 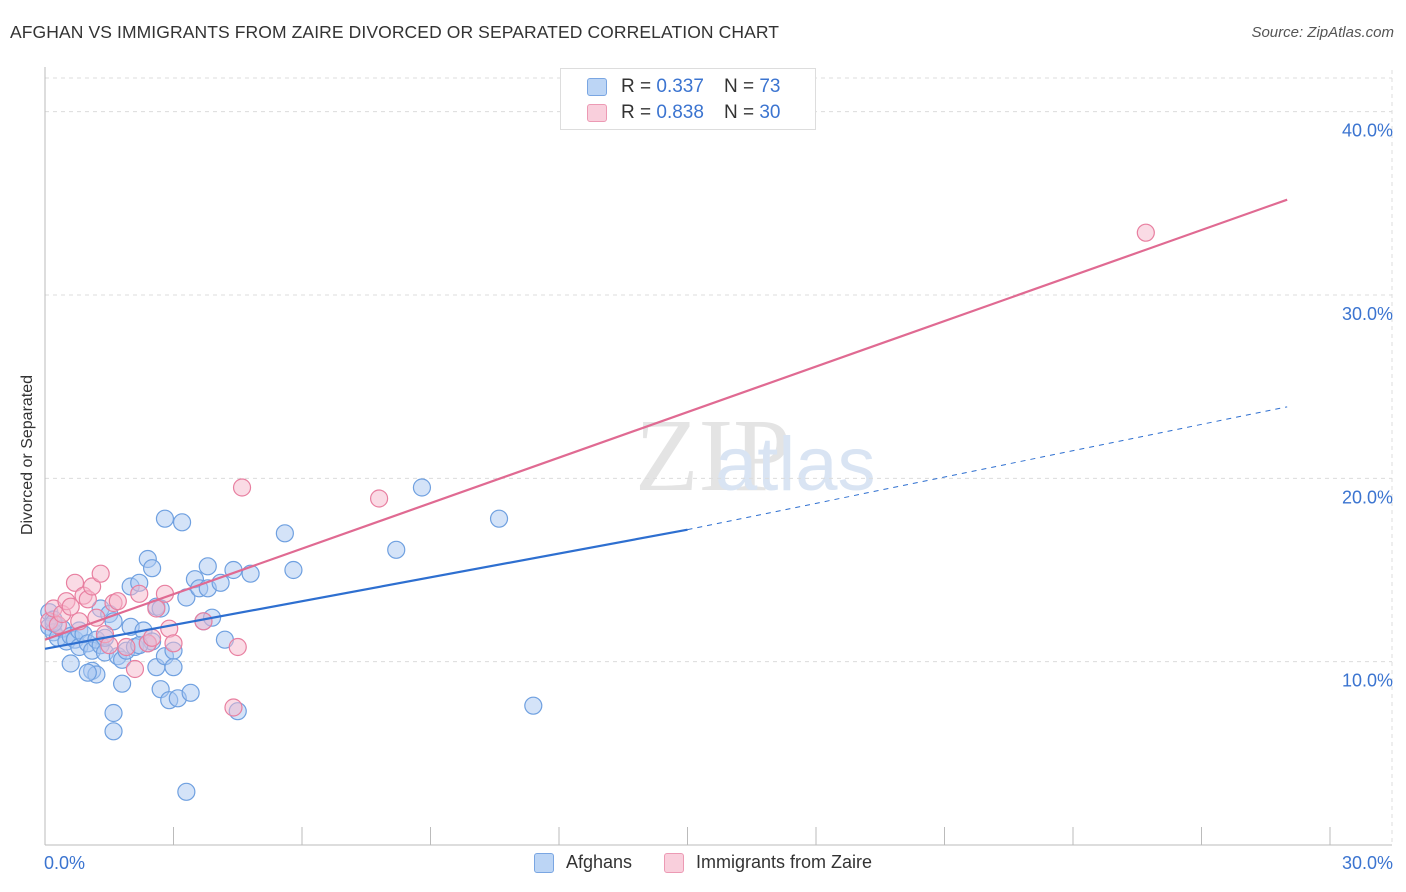 I want to click on legend-row-zaire: R = 0.838 N = 30, so click(x=683, y=113).